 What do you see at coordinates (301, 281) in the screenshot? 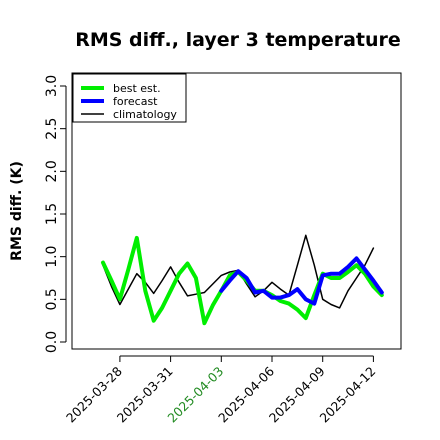
I see `series-line-forecast` at bounding box center [301, 281].